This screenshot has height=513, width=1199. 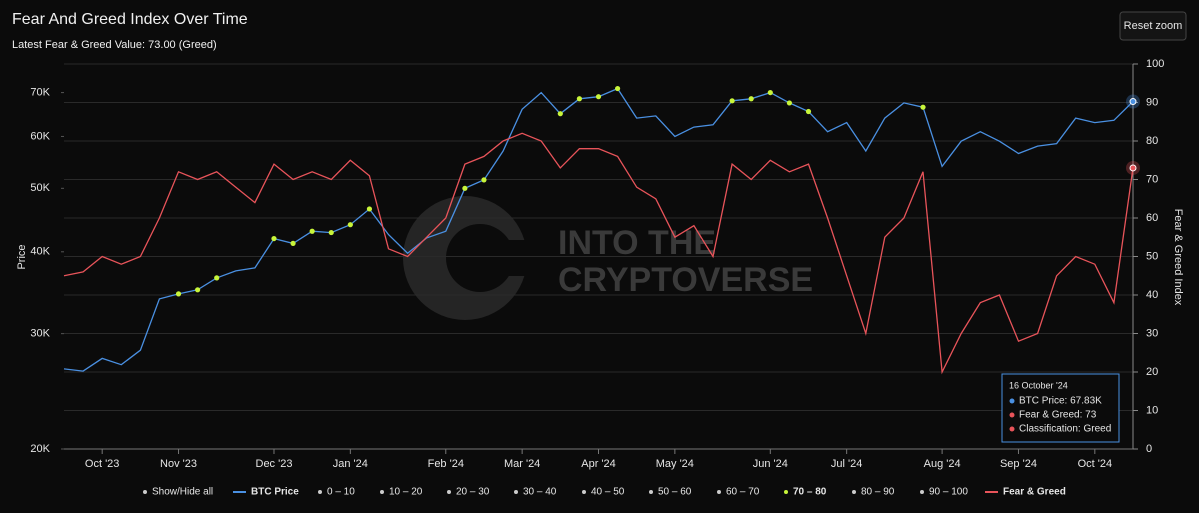 What do you see at coordinates (846, 464) in the screenshot?
I see `x-tick-label: Jul '24` at bounding box center [846, 464].